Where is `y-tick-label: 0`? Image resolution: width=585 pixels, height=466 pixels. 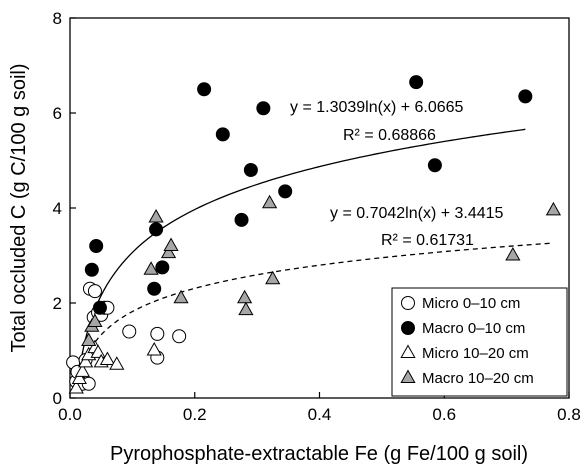
y-tick-label: 0 is located at coordinates (57, 398).